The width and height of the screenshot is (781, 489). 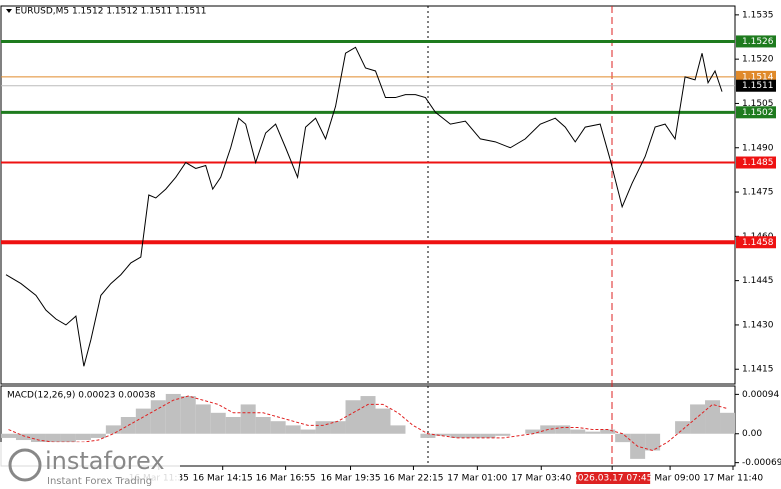 What do you see at coordinates (105, 461) in the screenshot?
I see `brand: instaforex` at bounding box center [105, 461].